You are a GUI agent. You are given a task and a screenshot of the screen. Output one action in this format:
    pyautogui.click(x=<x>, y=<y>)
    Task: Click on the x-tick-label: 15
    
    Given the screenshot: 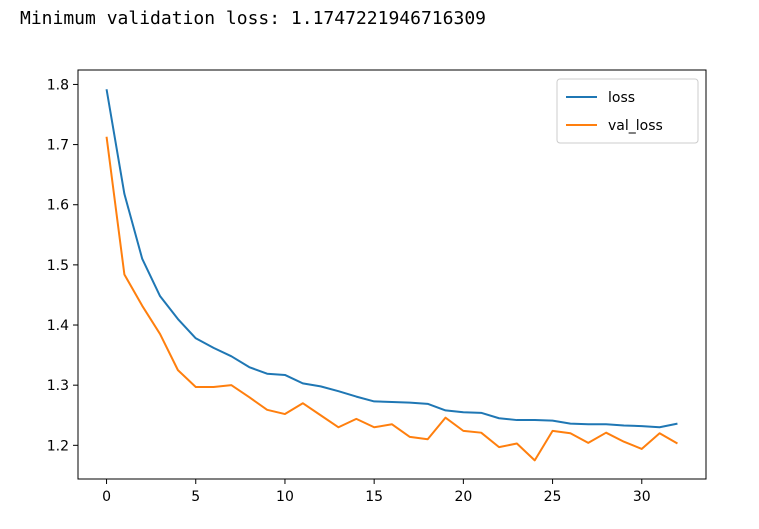 What is the action you would take?
    pyautogui.click(x=374, y=497)
    